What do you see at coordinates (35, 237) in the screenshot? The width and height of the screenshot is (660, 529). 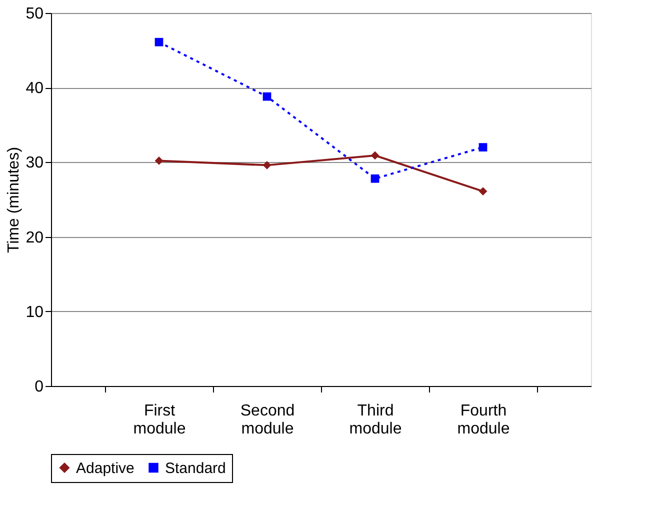 I see `y-tick-label: 20` at bounding box center [35, 237].